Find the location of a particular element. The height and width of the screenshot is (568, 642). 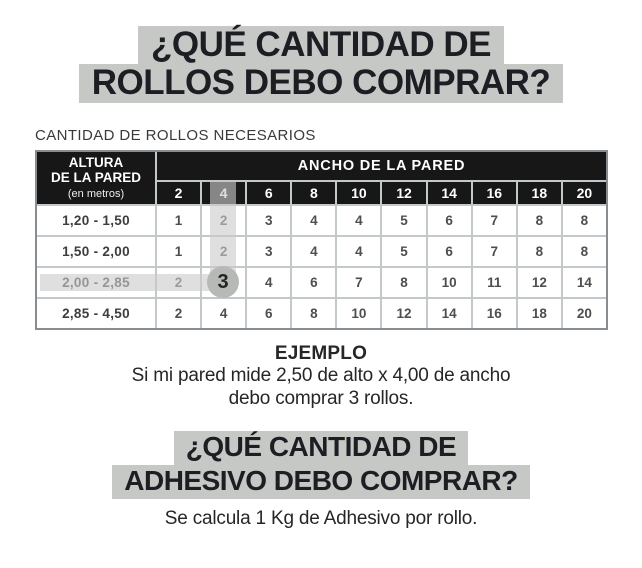

row-label: 2,85 - 4,50 is located at coordinates (96, 313).